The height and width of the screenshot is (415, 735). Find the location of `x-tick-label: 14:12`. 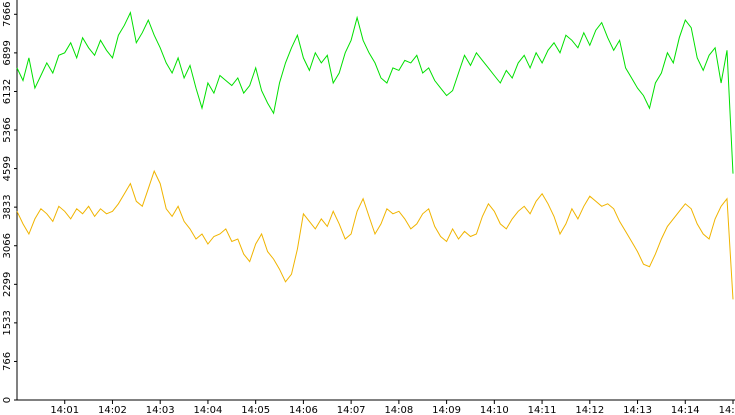

x-tick-label: 14:12 is located at coordinates (589, 410).